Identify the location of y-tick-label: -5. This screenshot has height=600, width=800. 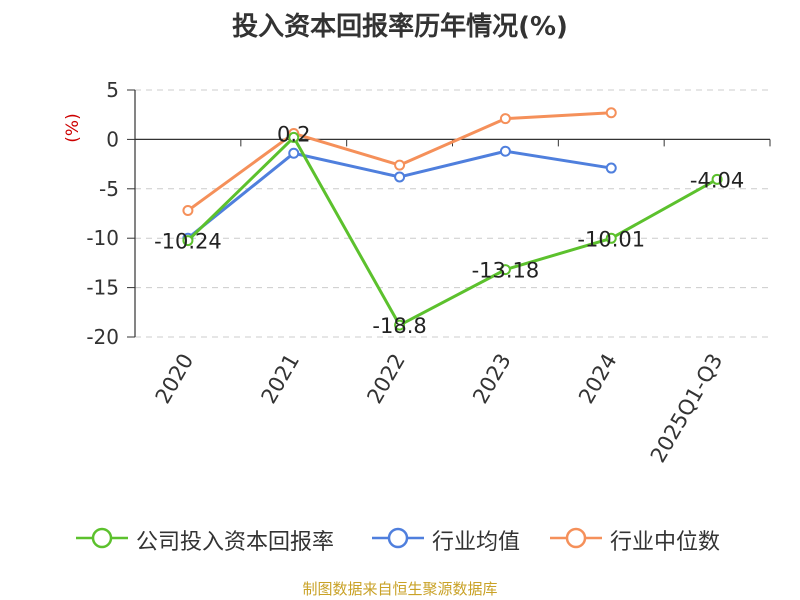
(109, 189).